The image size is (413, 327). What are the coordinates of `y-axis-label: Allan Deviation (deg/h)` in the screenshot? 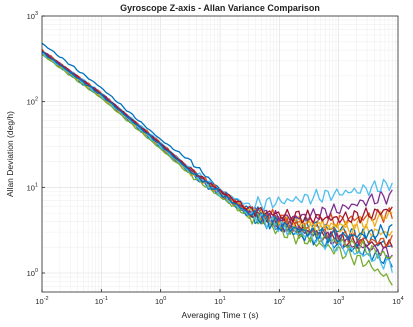 It's located at (10, 154).